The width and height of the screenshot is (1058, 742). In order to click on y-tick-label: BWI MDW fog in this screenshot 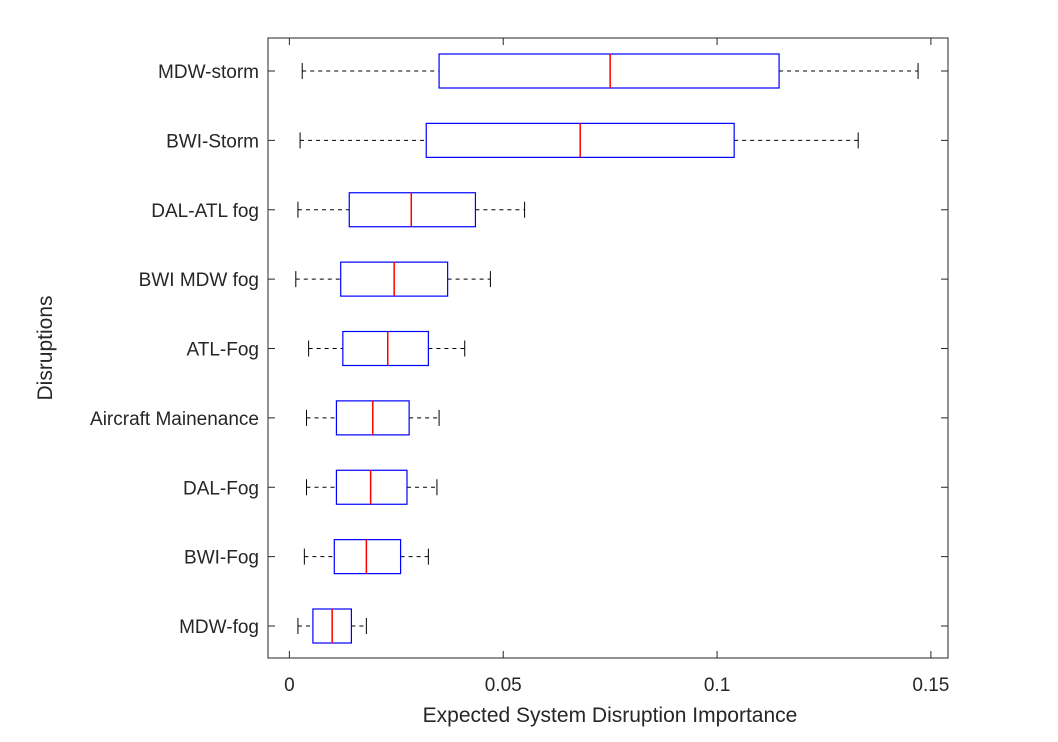, I will do `click(199, 280)`.